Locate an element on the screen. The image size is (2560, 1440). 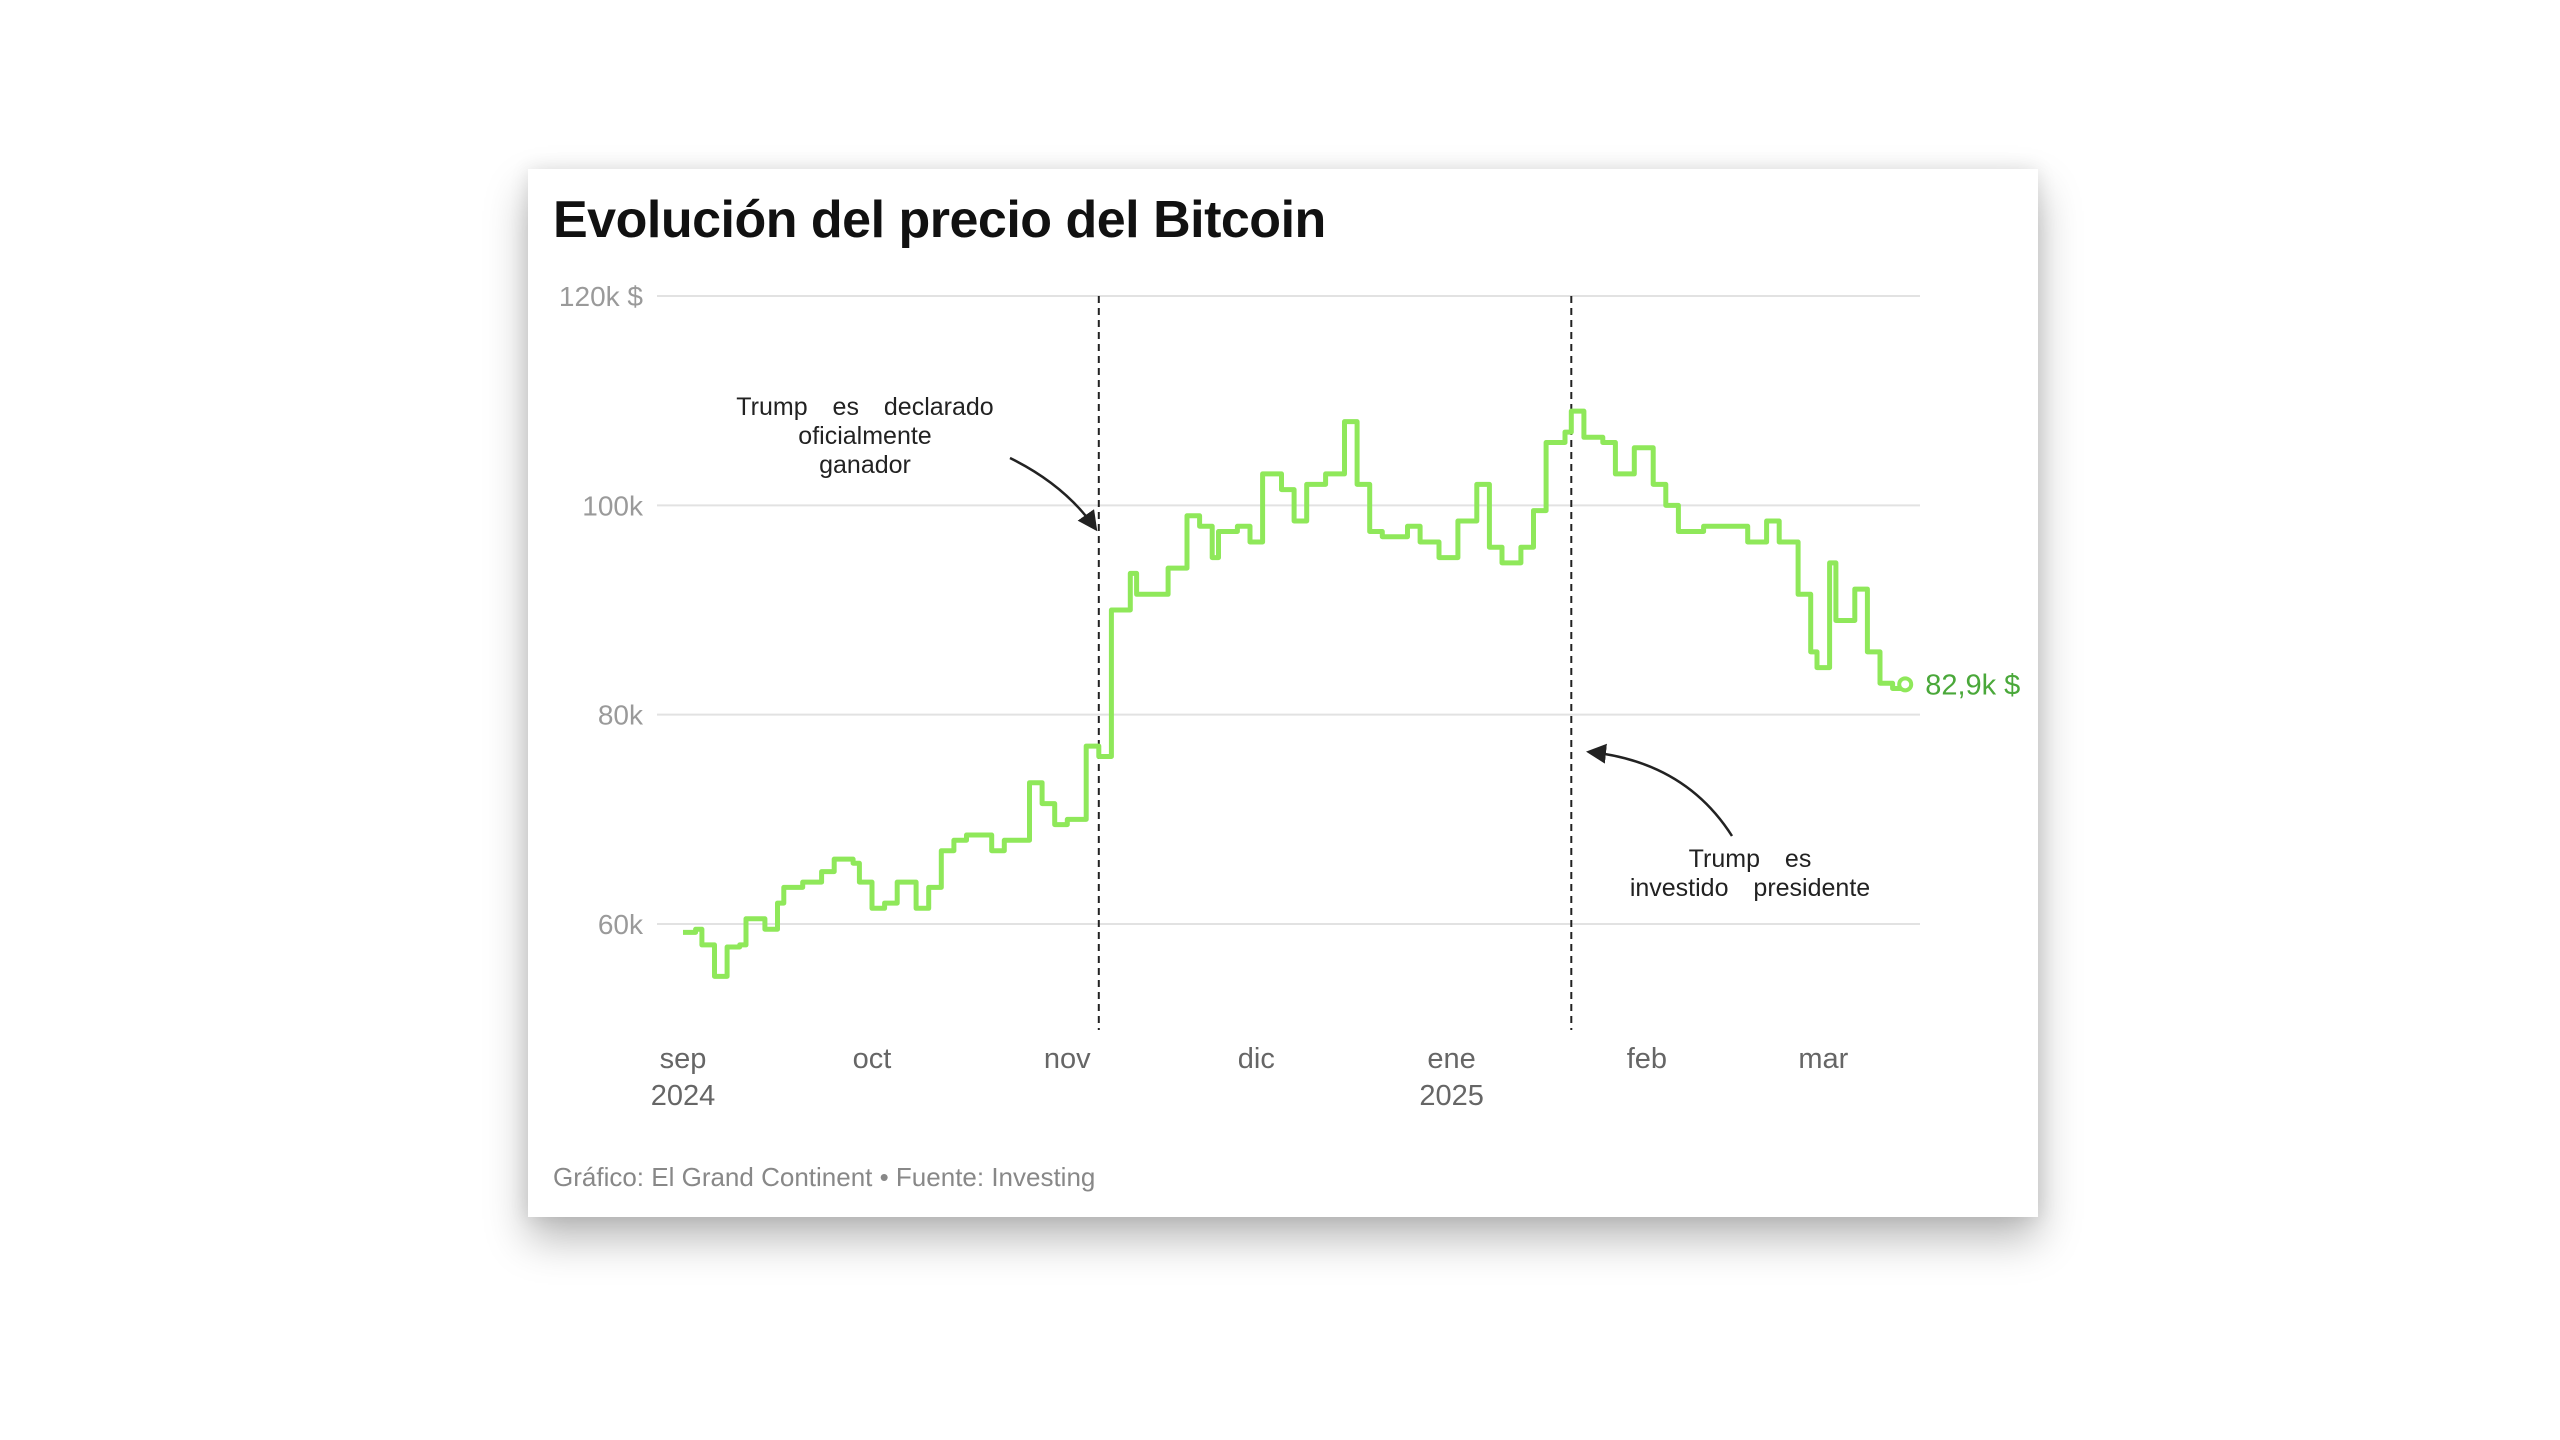
x-tick-label: ene is located at coordinates (1451, 1059).